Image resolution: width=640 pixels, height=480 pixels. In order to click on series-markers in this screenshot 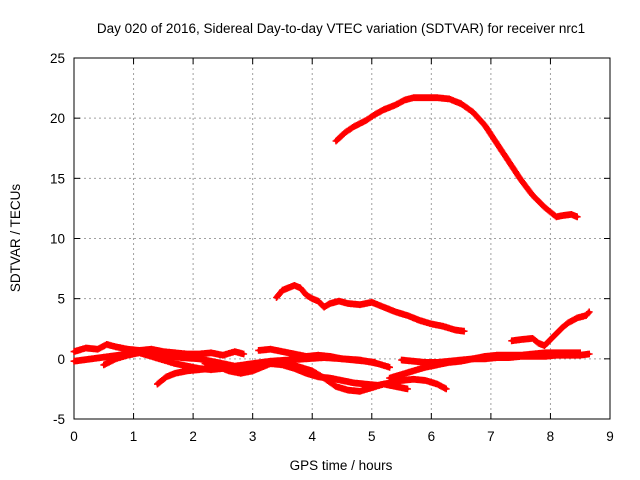, I will do `click(456, 157)`.